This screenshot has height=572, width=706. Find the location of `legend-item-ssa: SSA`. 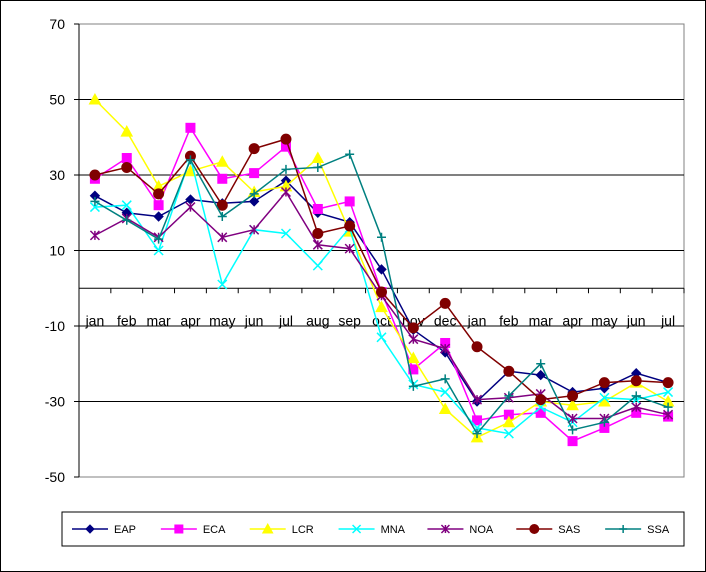

legend-item-ssa: SSA is located at coordinates (637, 530).